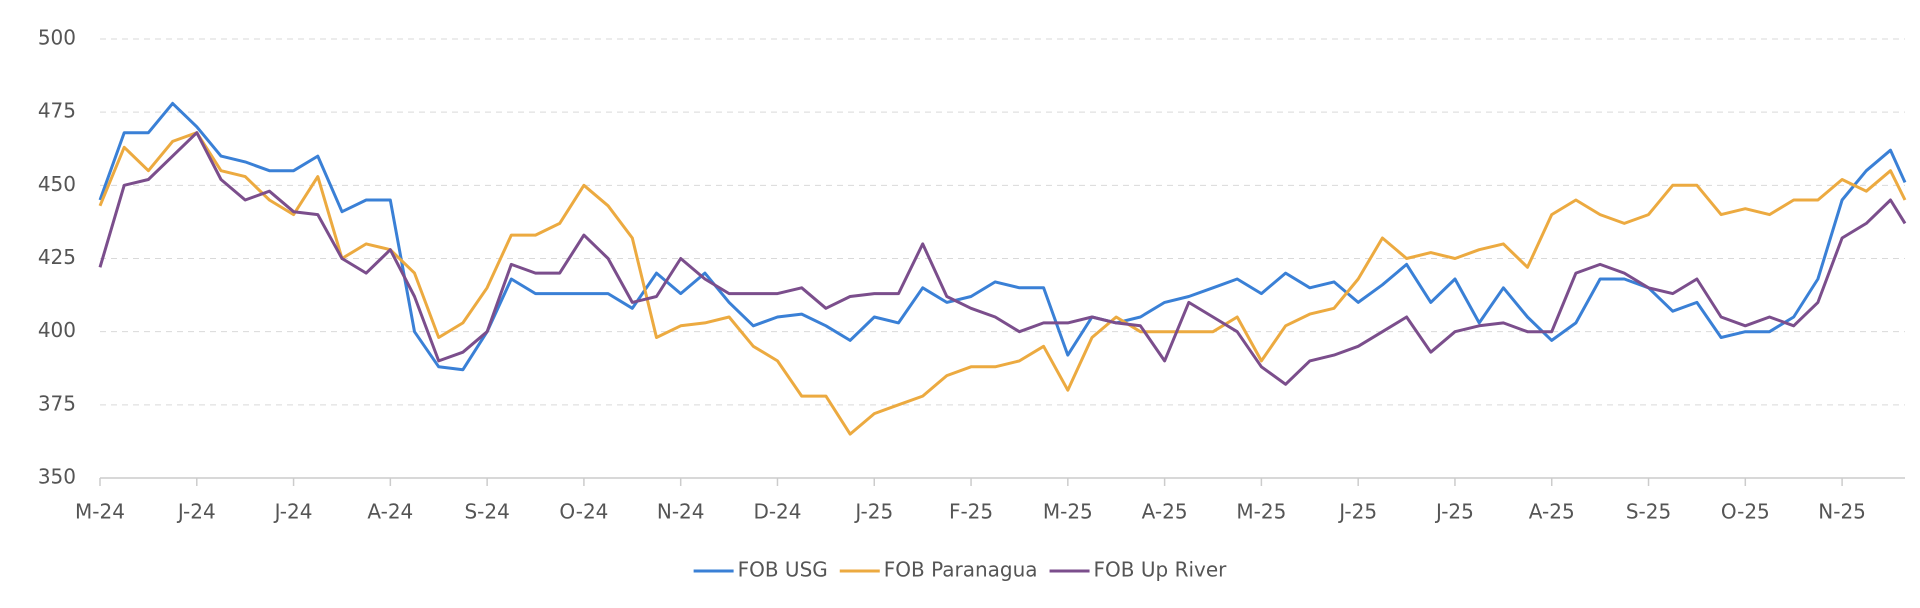 The image size is (1920, 608). Describe the element at coordinates (57, 257) in the screenshot. I see `y-tick-label: 425` at that location.